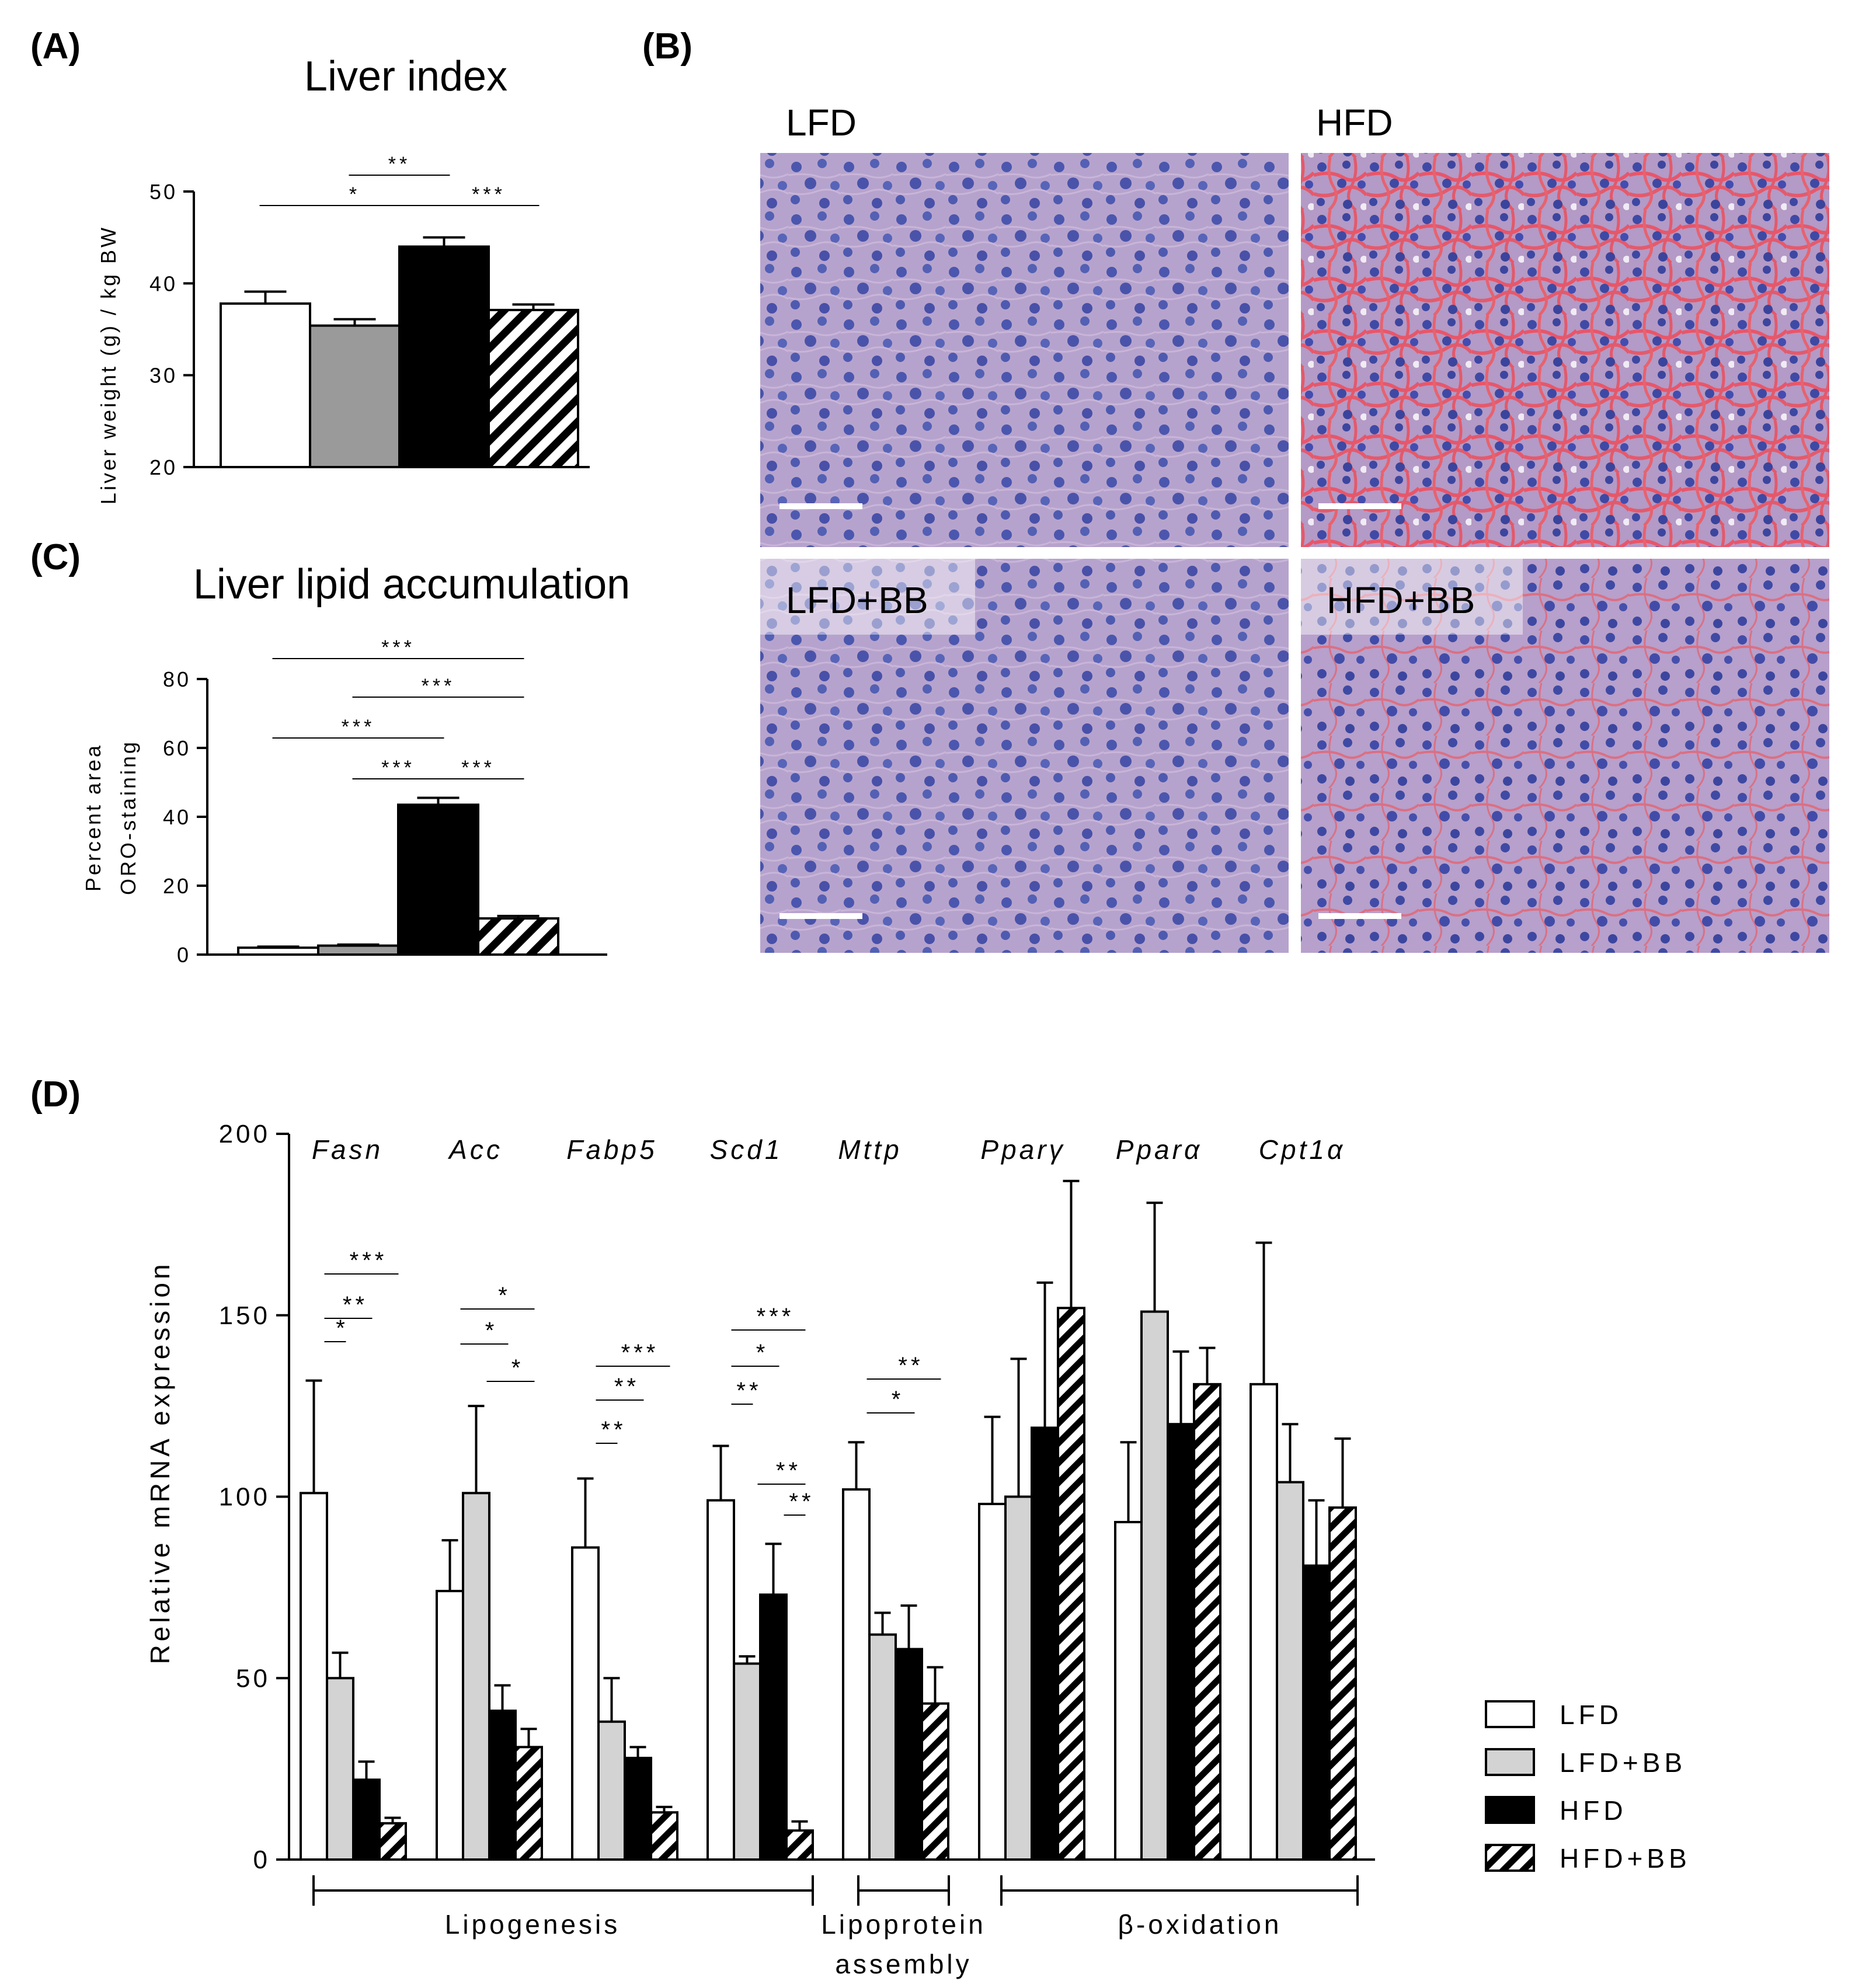 The image size is (1855, 1988). I want to click on panel-a-y-tick-label: 50, so click(163, 192).